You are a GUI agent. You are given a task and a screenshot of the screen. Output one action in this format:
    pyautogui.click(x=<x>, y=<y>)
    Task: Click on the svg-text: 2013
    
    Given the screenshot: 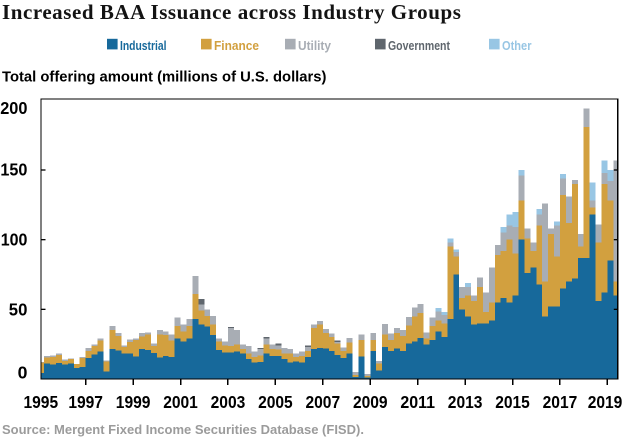 What is the action you would take?
    pyautogui.click(x=465, y=402)
    